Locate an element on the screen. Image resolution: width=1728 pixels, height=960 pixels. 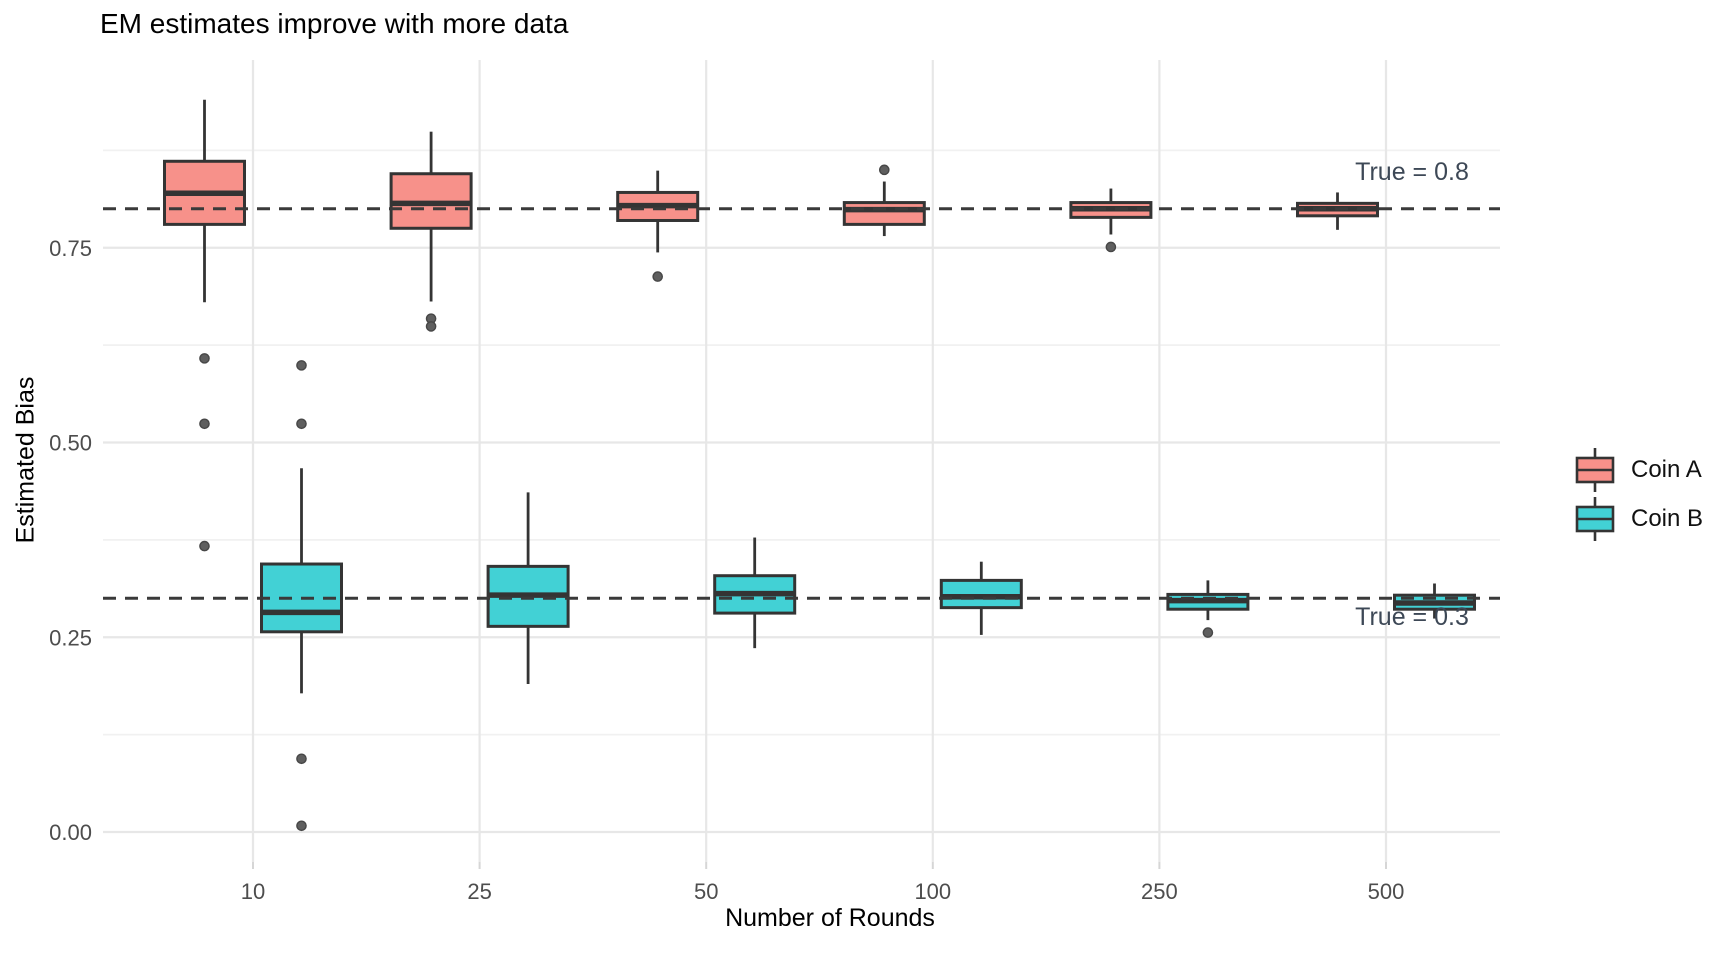
legend: Coin A Coin B is located at coordinates (1637, 494).